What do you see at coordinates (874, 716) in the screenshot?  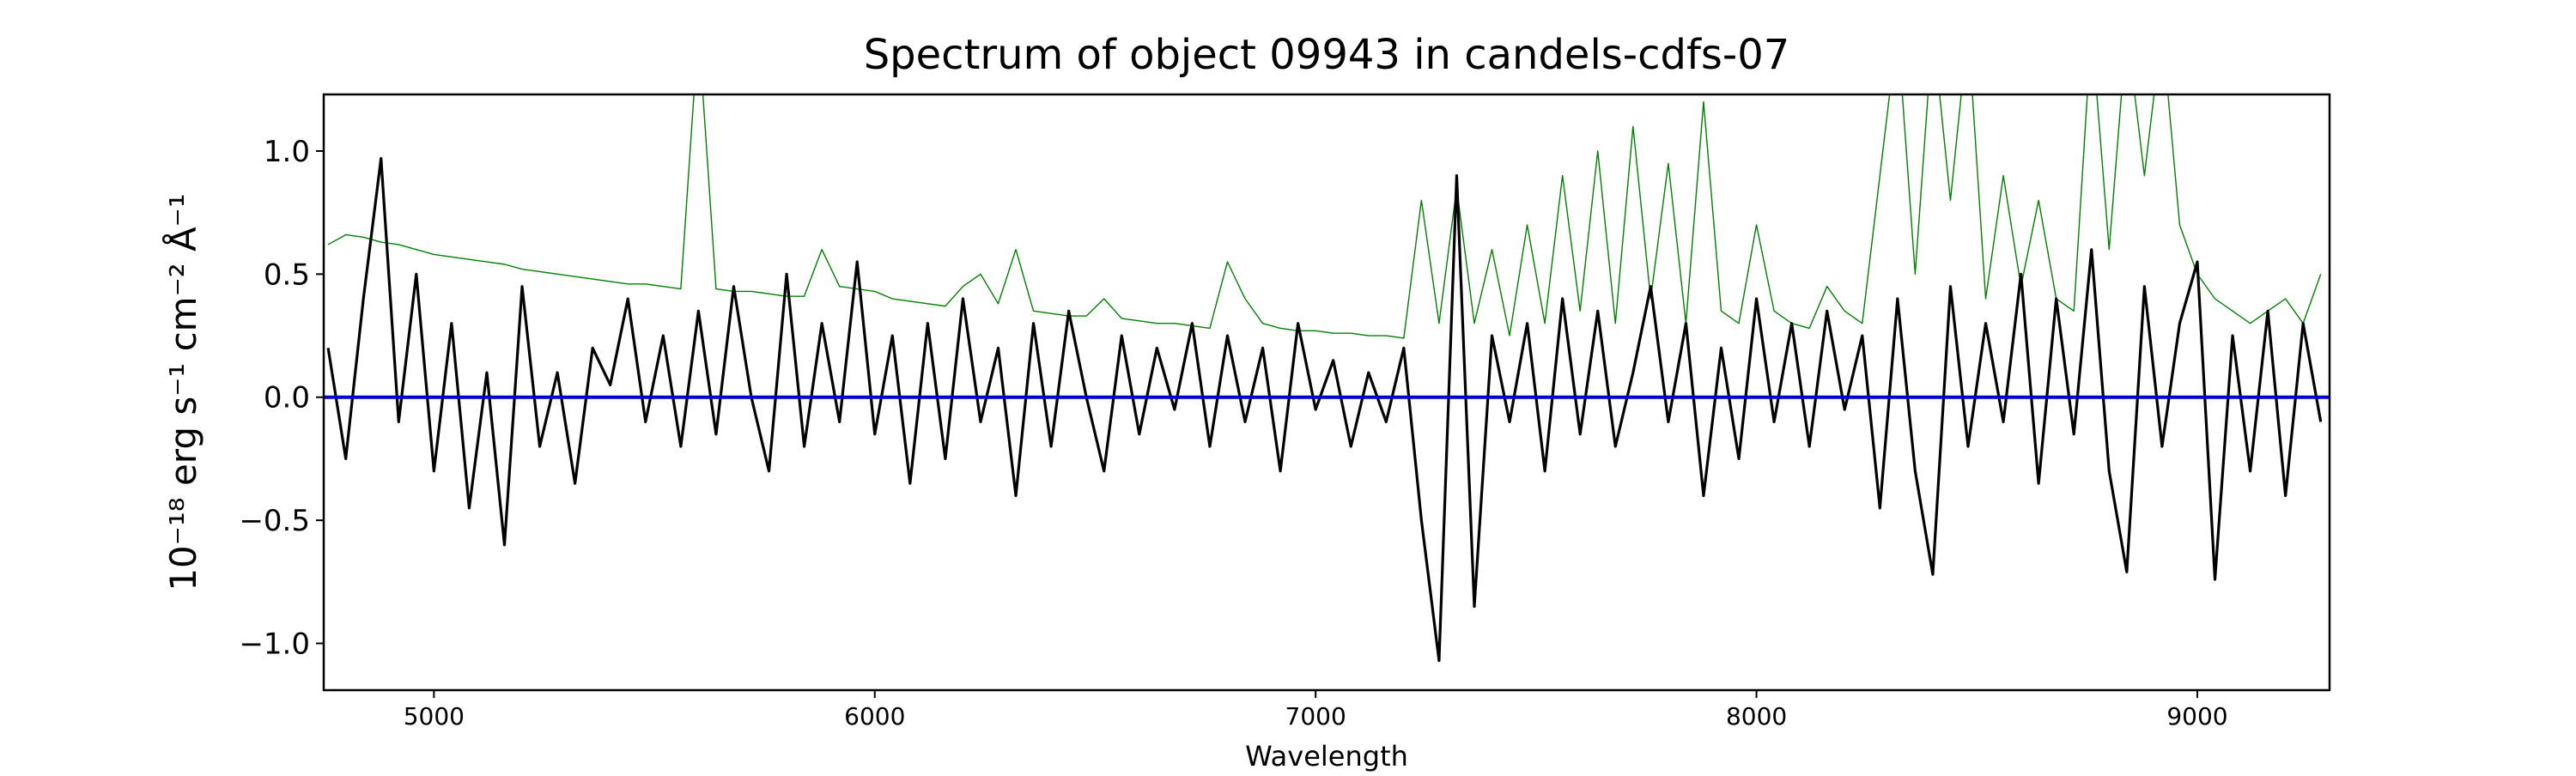 I see `x-tick-label: 6000` at bounding box center [874, 716].